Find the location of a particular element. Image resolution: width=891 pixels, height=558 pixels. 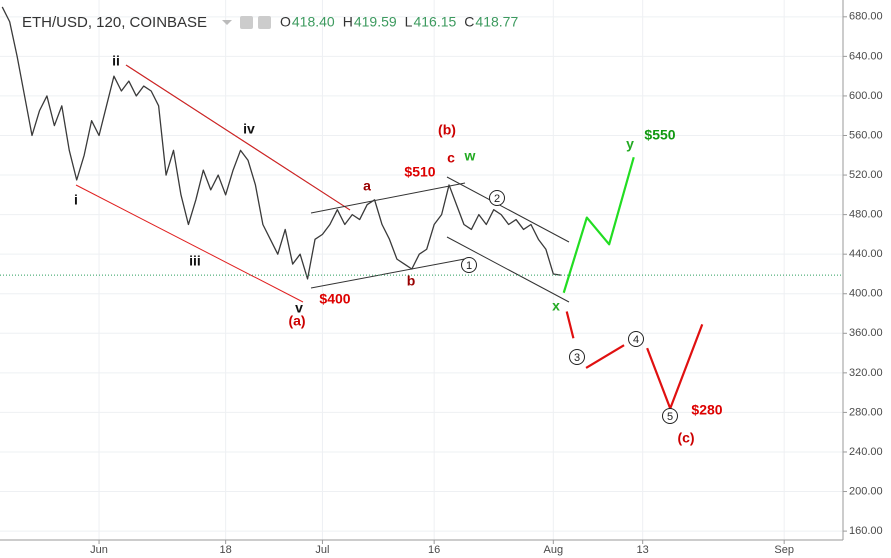

wave-label: iii is located at coordinates (195, 261).